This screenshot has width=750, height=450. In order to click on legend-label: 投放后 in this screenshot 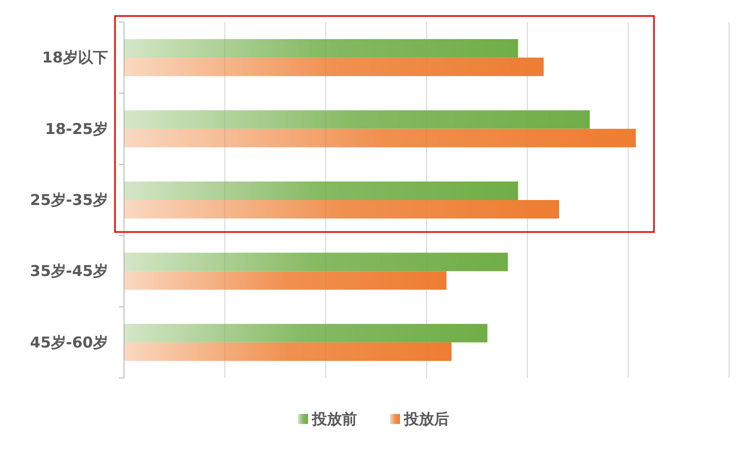, I will do `click(426, 419)`.